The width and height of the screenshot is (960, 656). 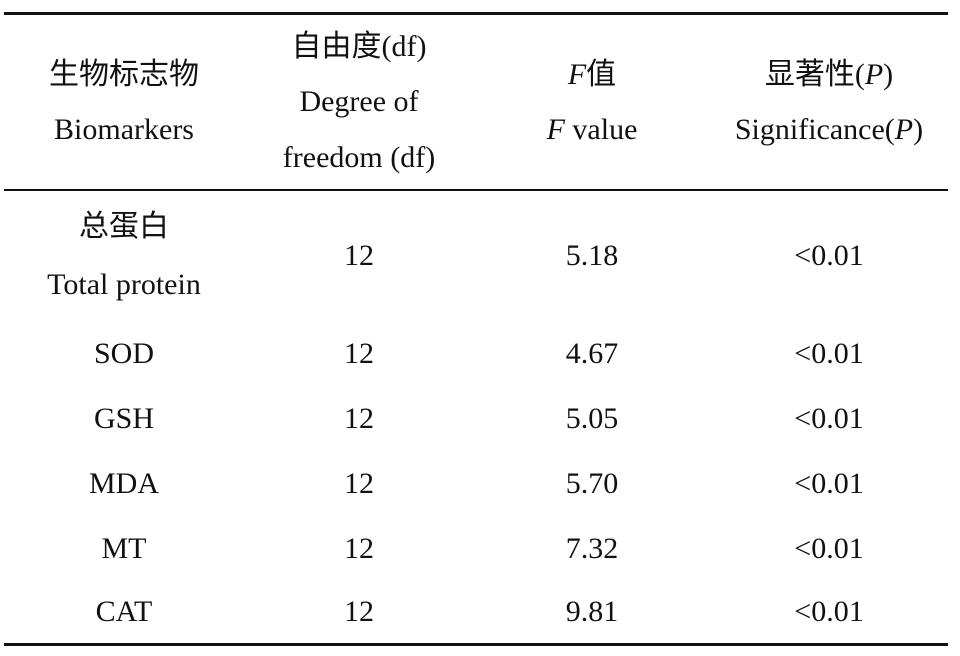 I want to click on header-sig-en-close: ), so click(x=918, y=129).